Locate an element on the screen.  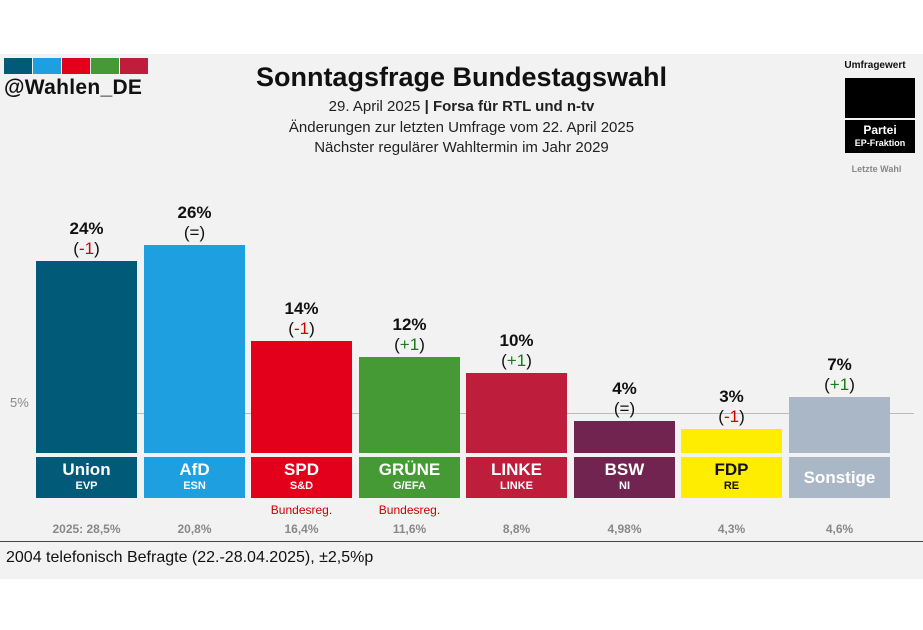
last-election-spd: 16,4% is located at coordinates (301, 529).